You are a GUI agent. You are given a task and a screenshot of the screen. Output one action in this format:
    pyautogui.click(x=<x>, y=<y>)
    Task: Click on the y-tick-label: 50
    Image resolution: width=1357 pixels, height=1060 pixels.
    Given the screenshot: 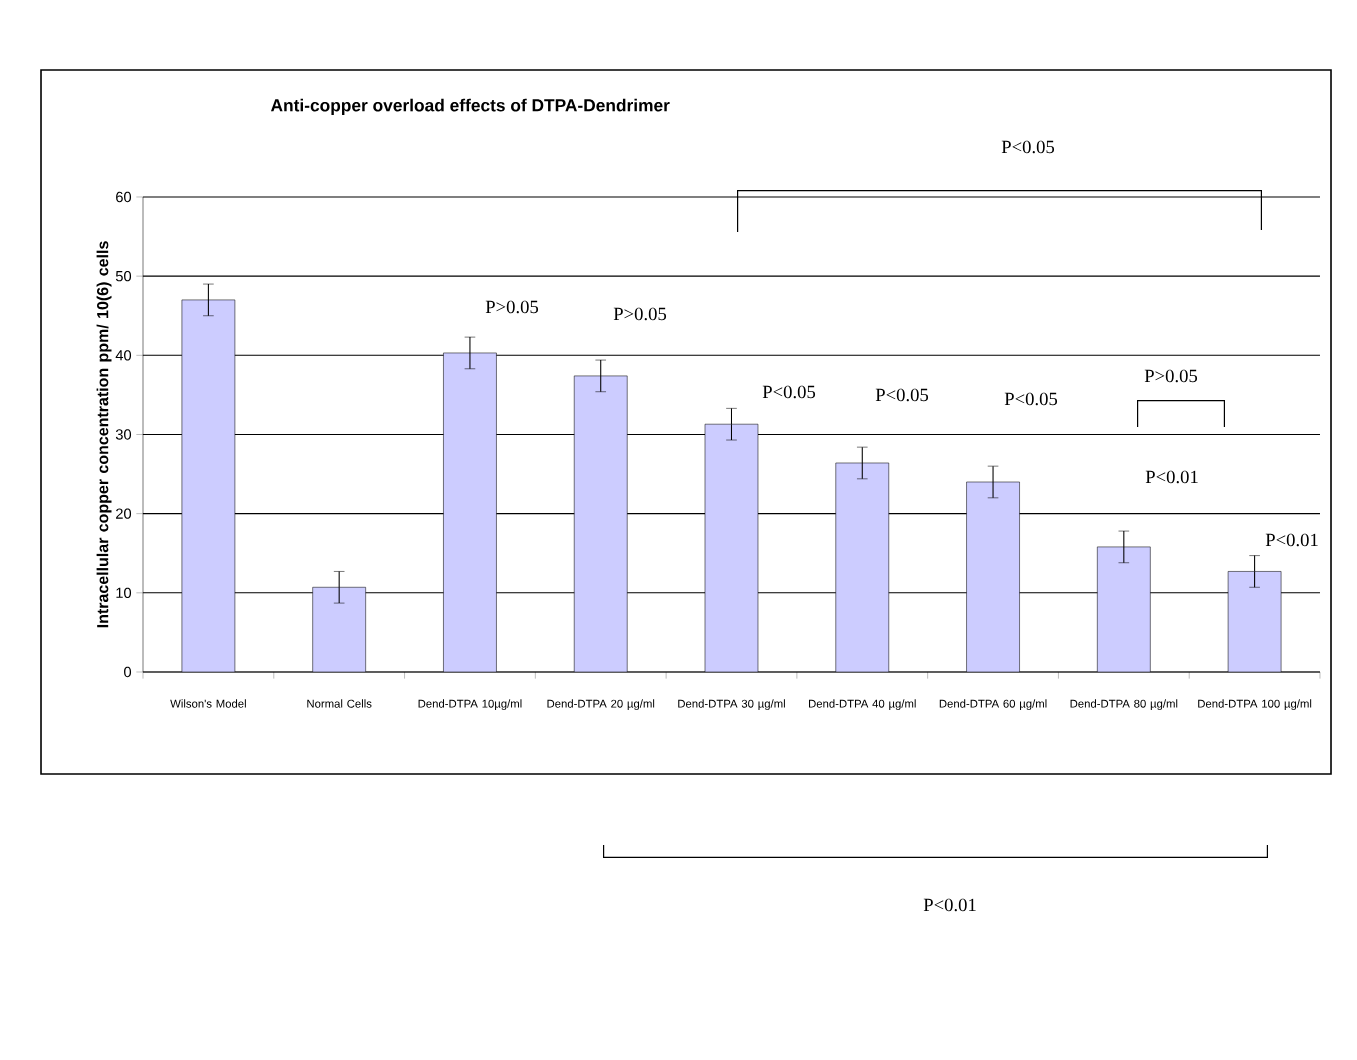 What is the action you would take?
    pyautogui.click(x=123, y=276)
    